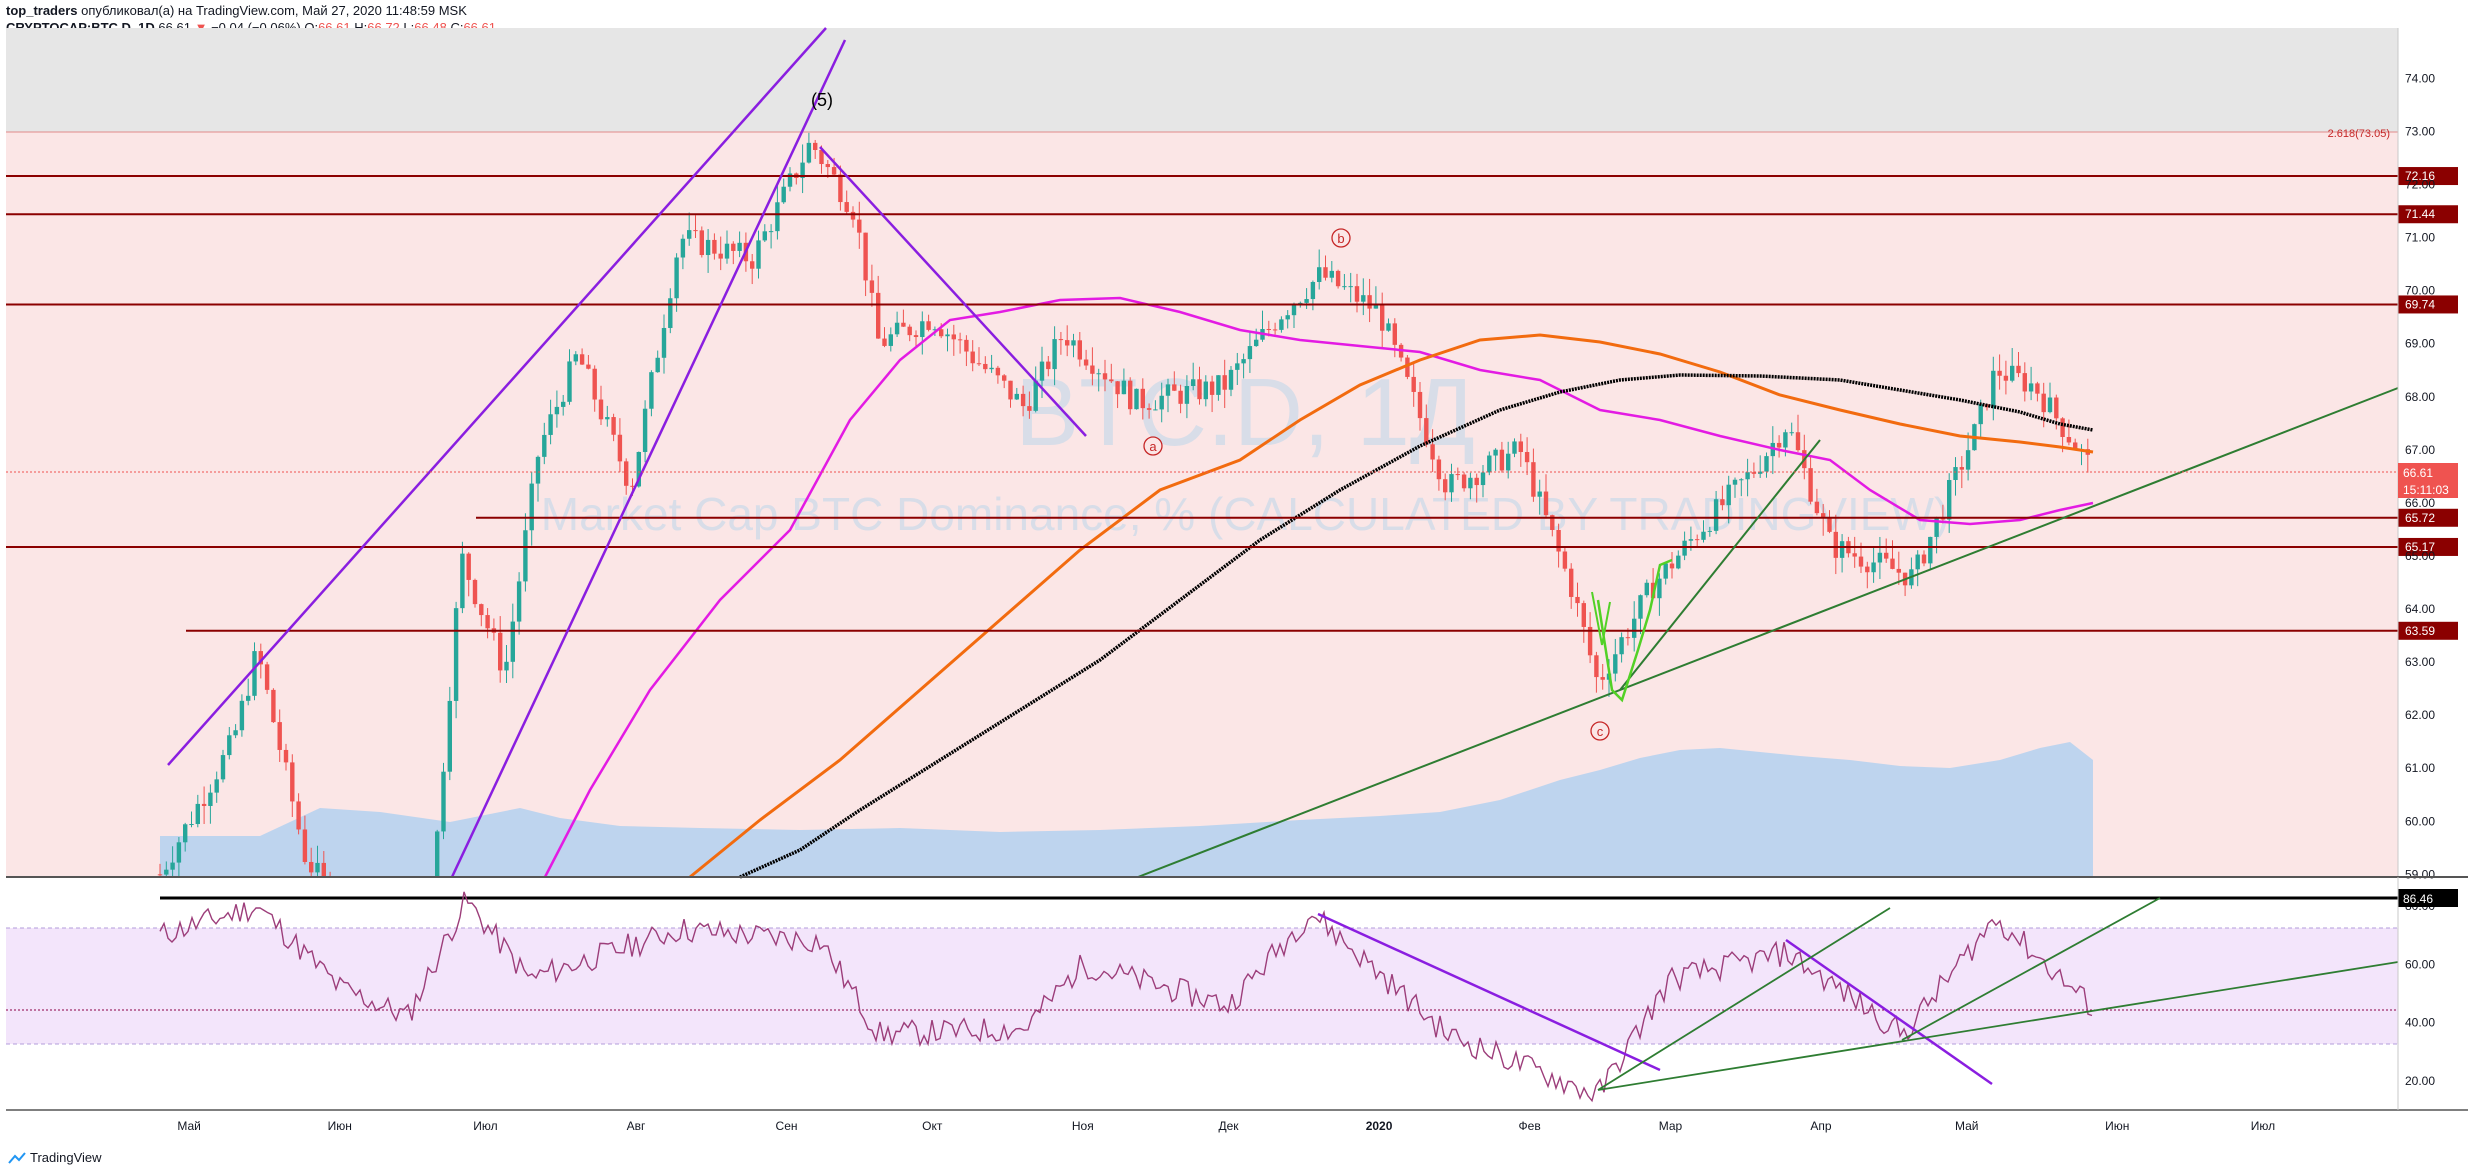 This screenshot has height=1174, width=2468. I want to click on level-price-tag-text: 65.17, so click(2420, 547).